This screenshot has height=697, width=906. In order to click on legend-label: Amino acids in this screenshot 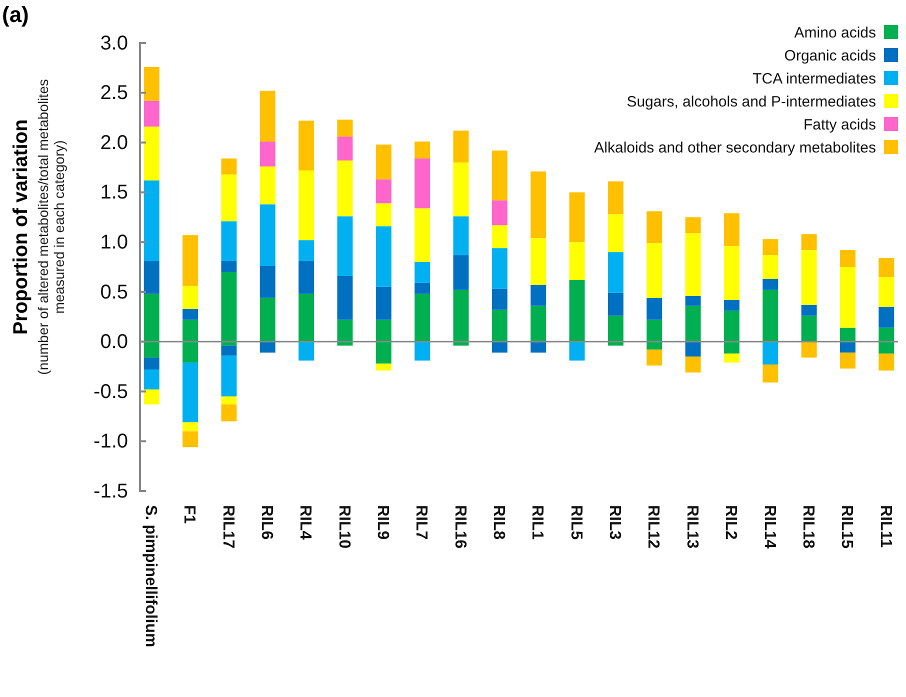, I will do `click(835, 33)`.